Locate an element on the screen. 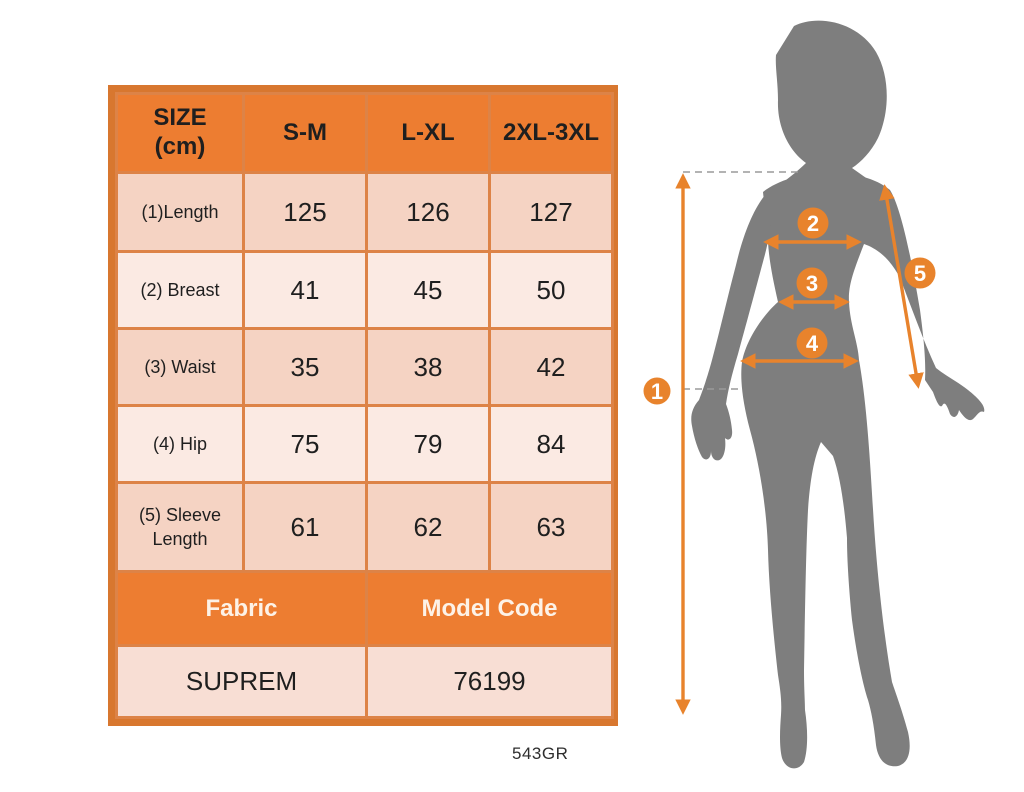 Image resolution: width=1024 pixels, height=792 pixels. size-header-line1: SIZE is located at coordinates (180, 118).